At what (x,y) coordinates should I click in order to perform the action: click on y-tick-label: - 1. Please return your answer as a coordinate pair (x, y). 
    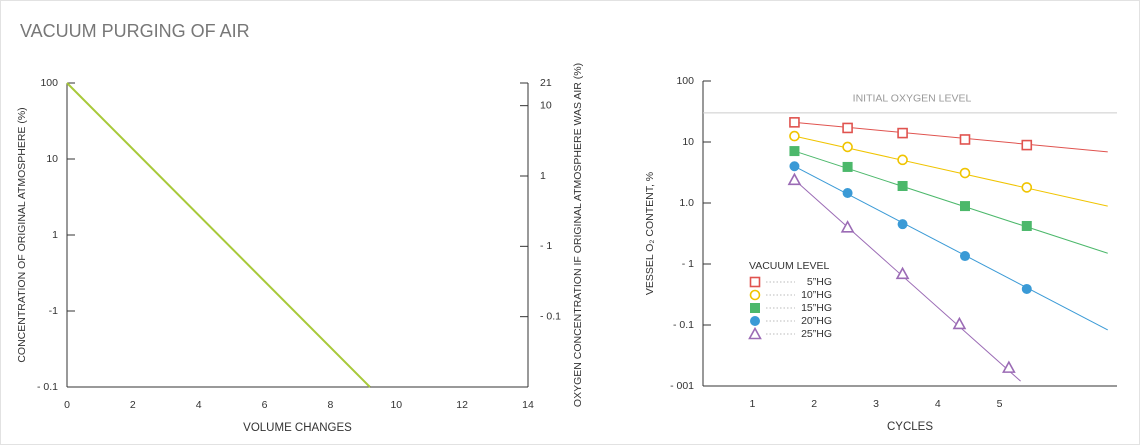
    Looking at the image, I should click on (688, 264).